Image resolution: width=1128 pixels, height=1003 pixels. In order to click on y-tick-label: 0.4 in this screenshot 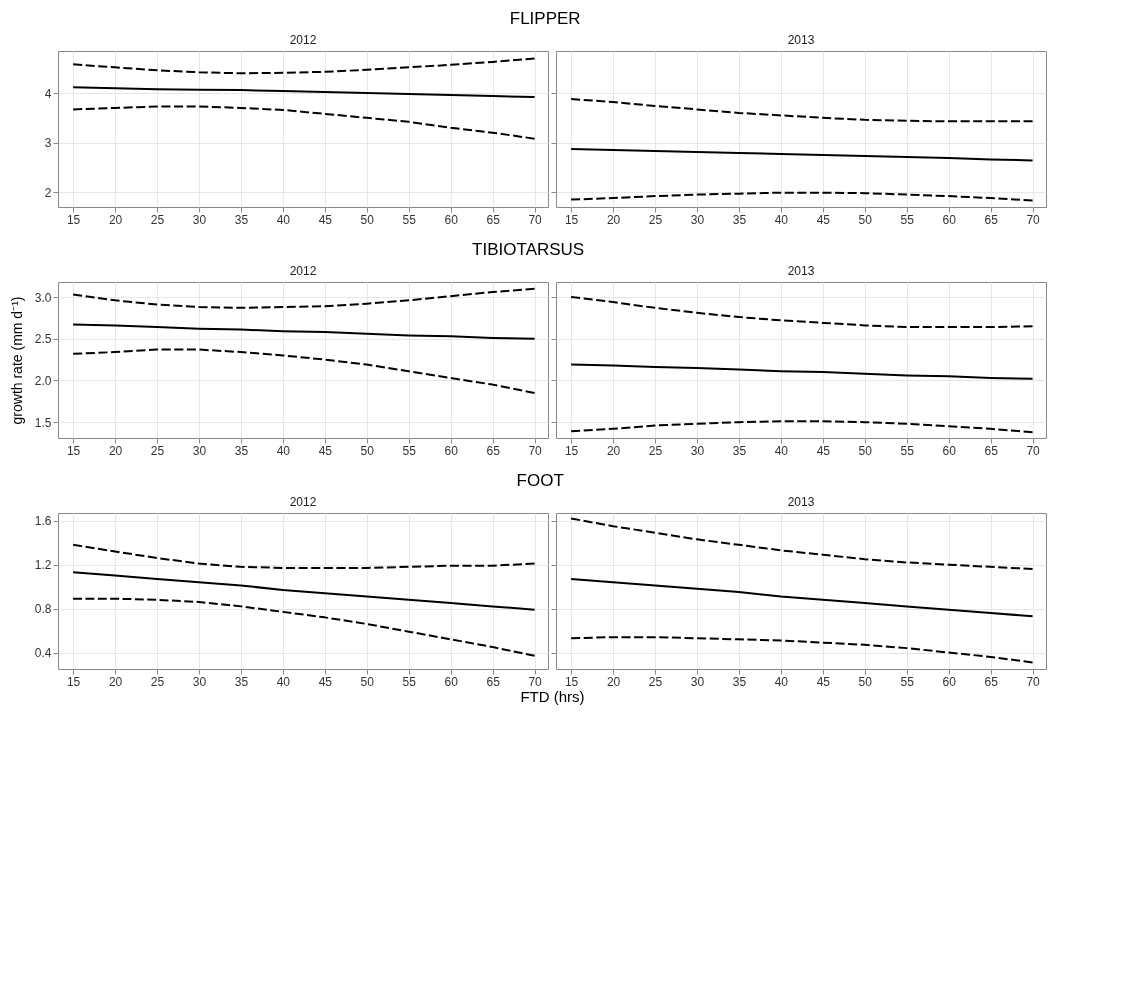, I will do `click(43, 653)`.